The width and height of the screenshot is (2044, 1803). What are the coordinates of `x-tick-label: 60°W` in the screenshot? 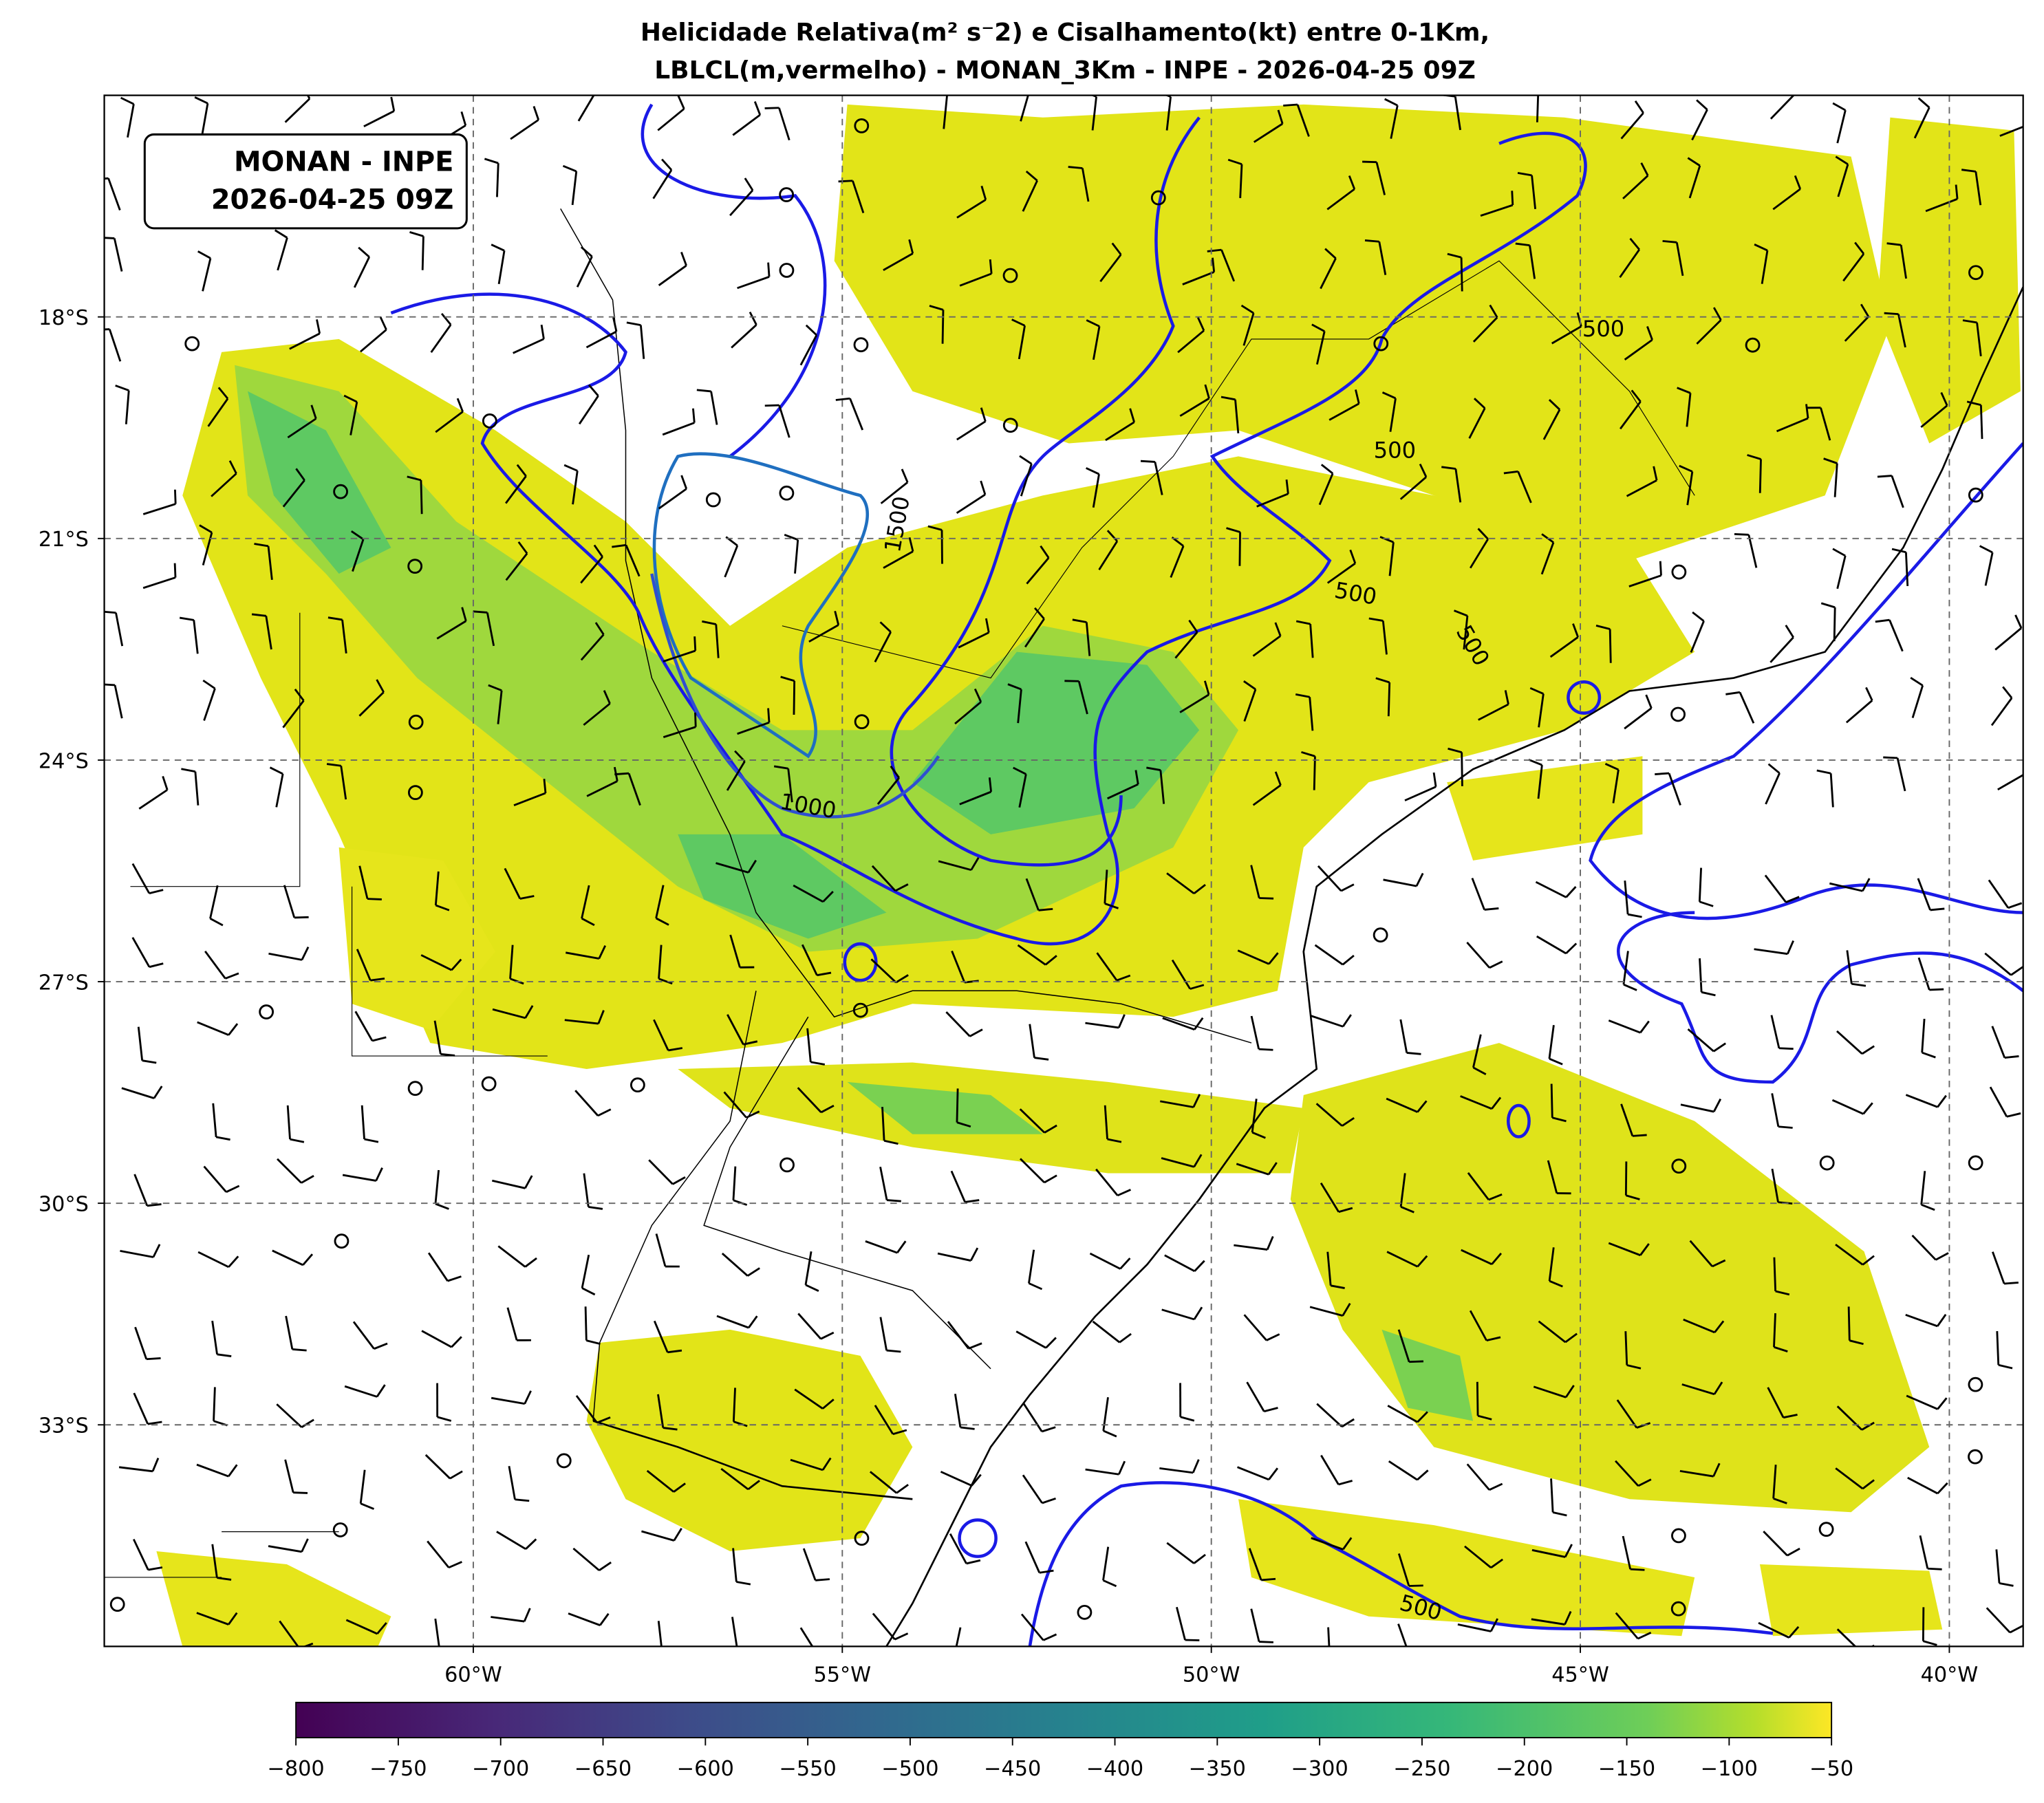 It's located at (473, 1675).